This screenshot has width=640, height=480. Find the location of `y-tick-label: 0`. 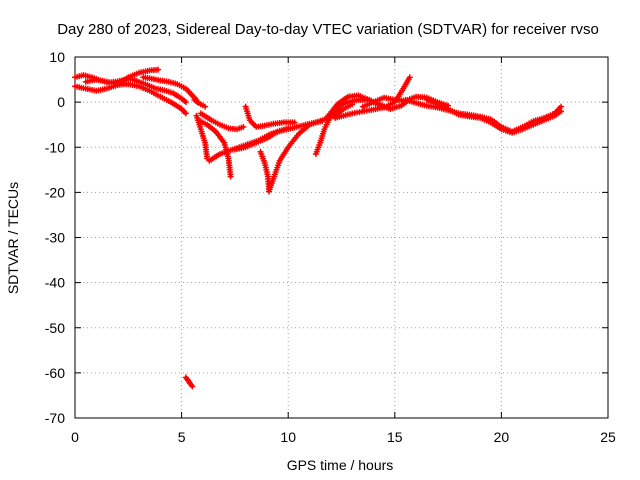

y-tick-label: 0 is located at coordinates (61, 102).